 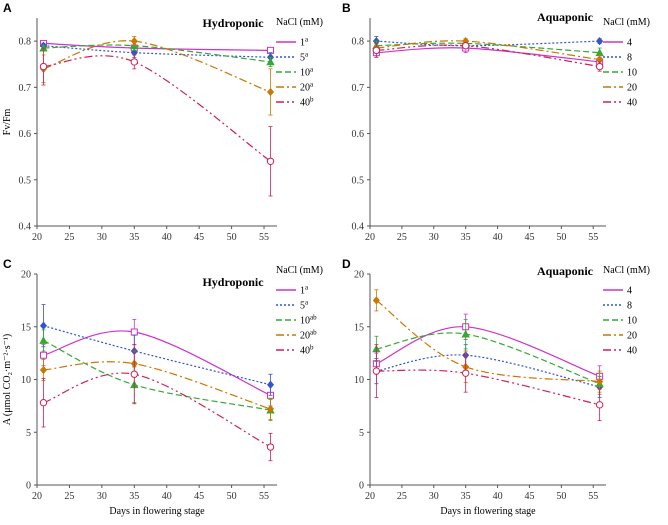 I want to click on legend-label: 40, so click(x=632, y=351).